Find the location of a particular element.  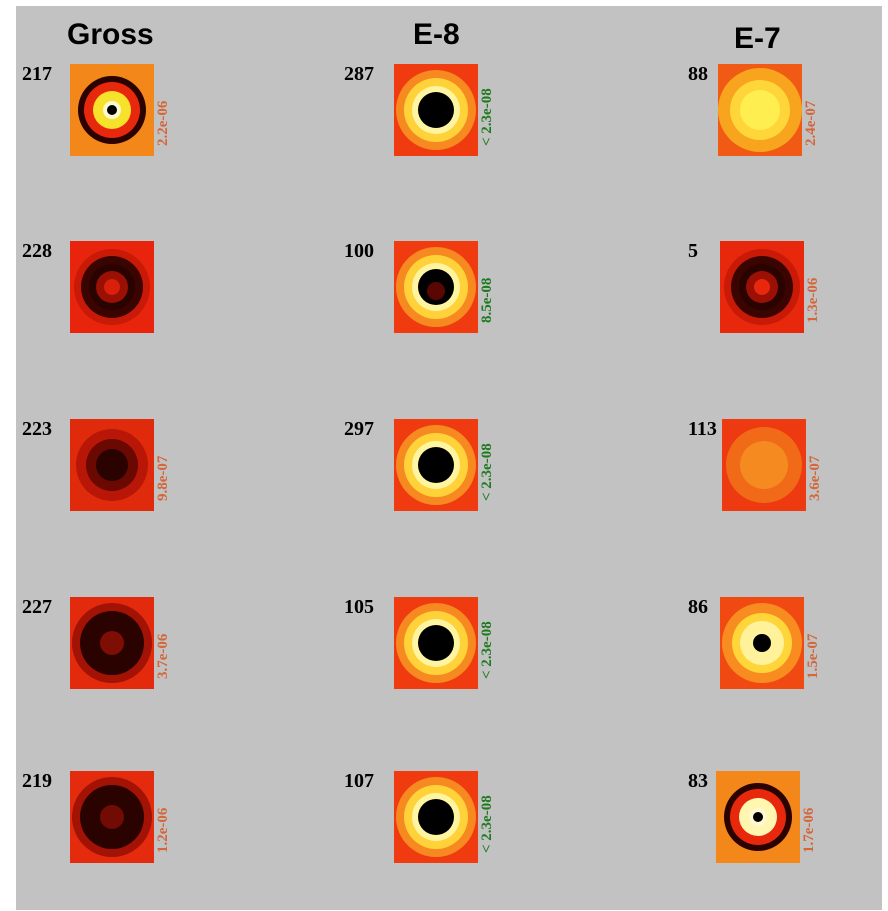

cell-id-label: 107 is located at coordinates (359, 781).